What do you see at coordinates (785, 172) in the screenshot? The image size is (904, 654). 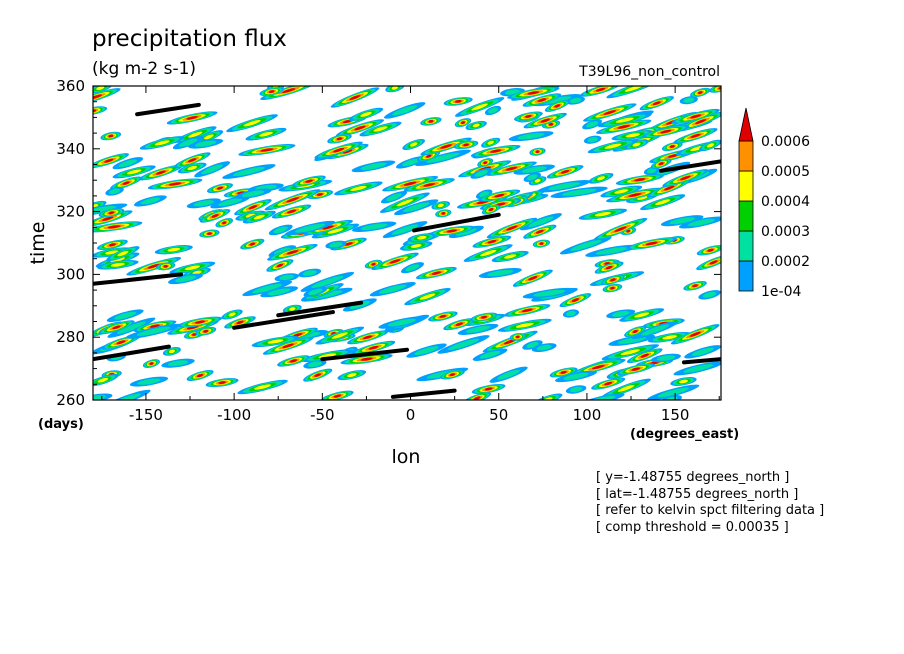 I see `colorbar-label: 0.0005` at bounding box center [785, 172].